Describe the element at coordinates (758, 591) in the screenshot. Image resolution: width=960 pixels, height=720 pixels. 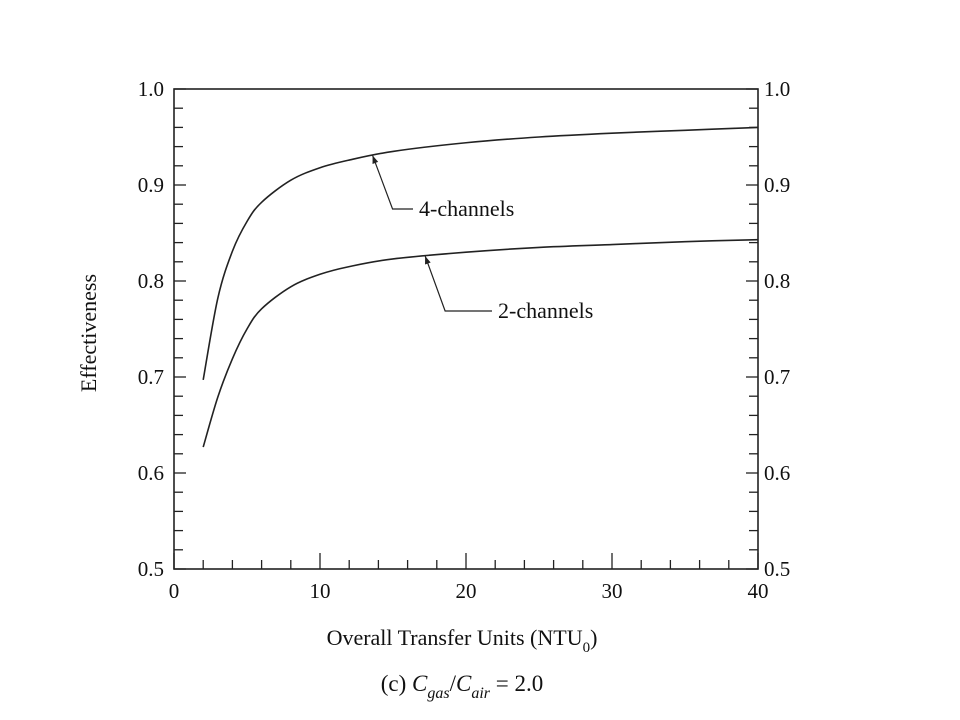
I see `x-tick-label: 40` at that location.